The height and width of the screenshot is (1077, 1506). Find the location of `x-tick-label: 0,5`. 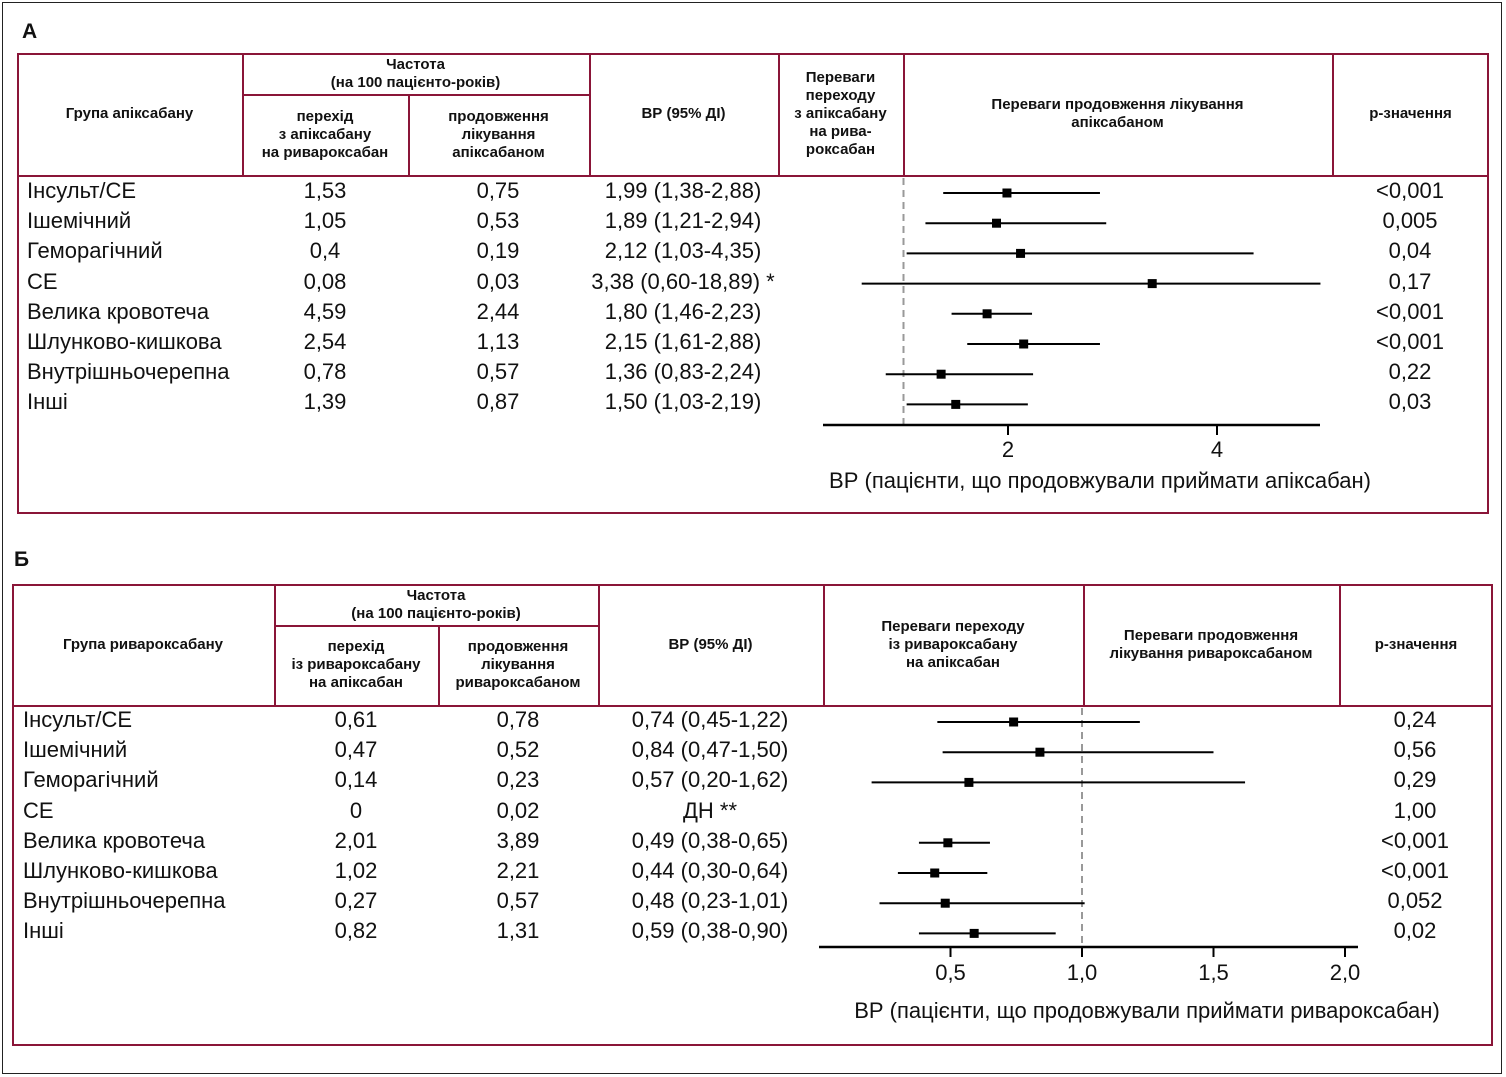

x-tick-label: 0,5 is located at coordinates (950, 972).